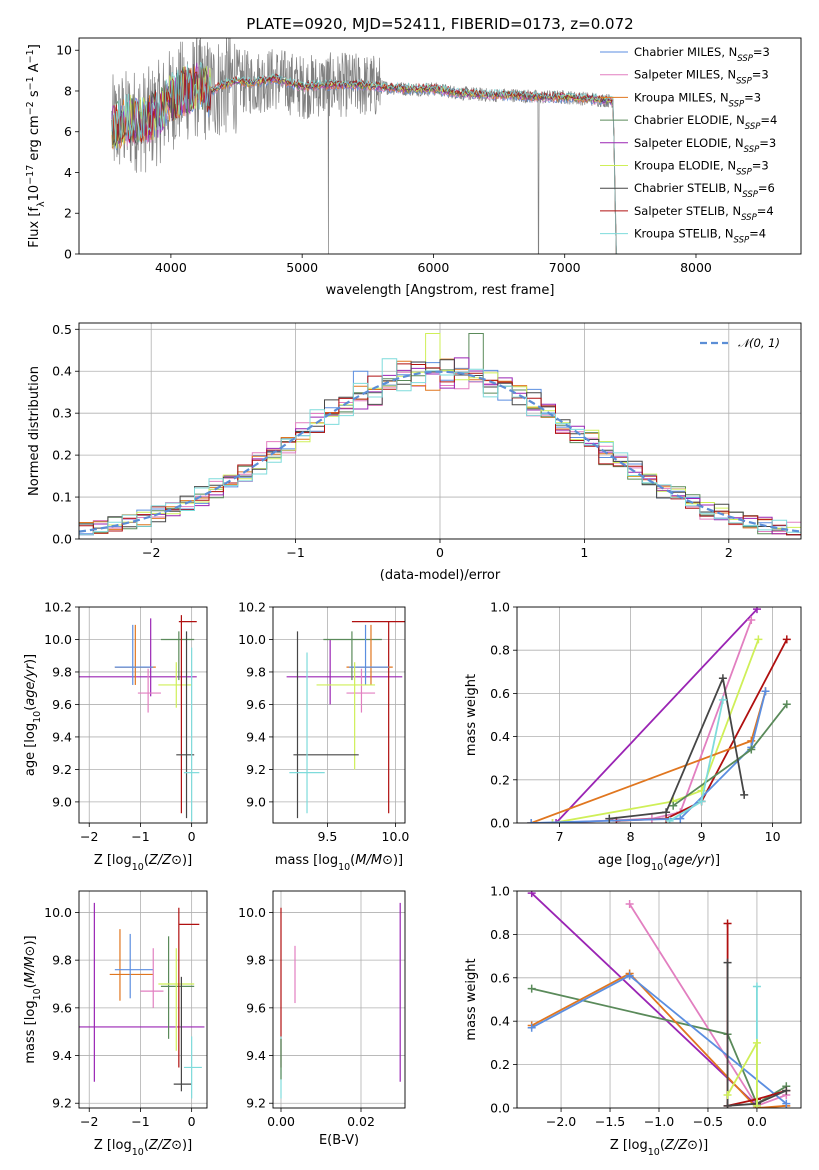 This screenshot has height=1170, width=819. What do you see at coordinates (654, 1152) in the screenshot?
I see `mass-weight-vs-Z-xlabel-part: 10` at bounding box center [654, 1152].